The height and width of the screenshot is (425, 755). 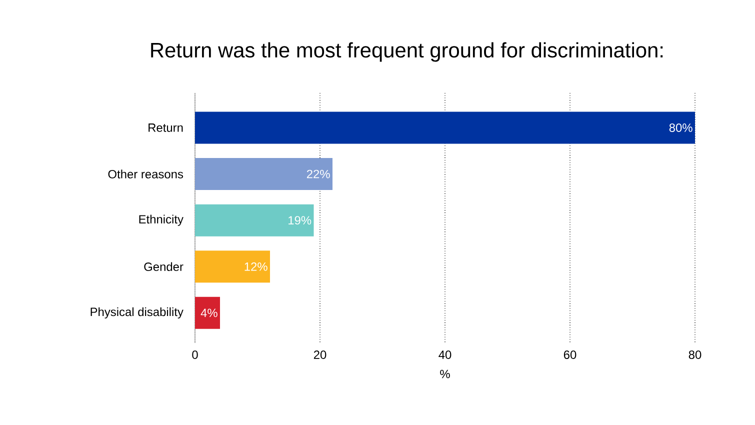 I want to click on x-tick-label: 80, so click(x=695, y=354).